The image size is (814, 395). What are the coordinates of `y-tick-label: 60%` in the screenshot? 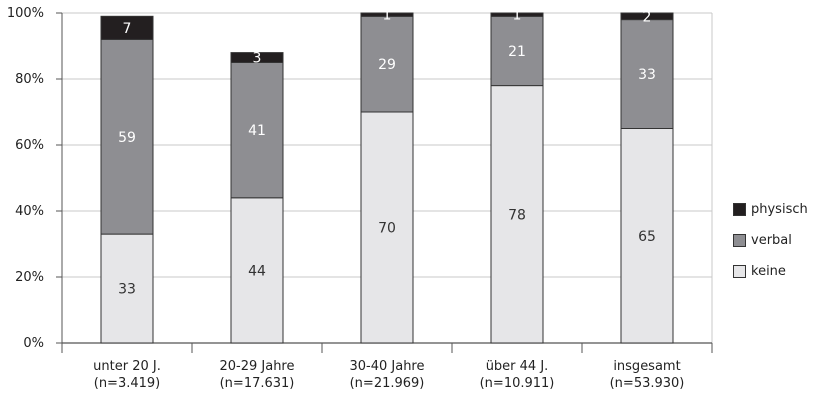 It's located at (29, 145).